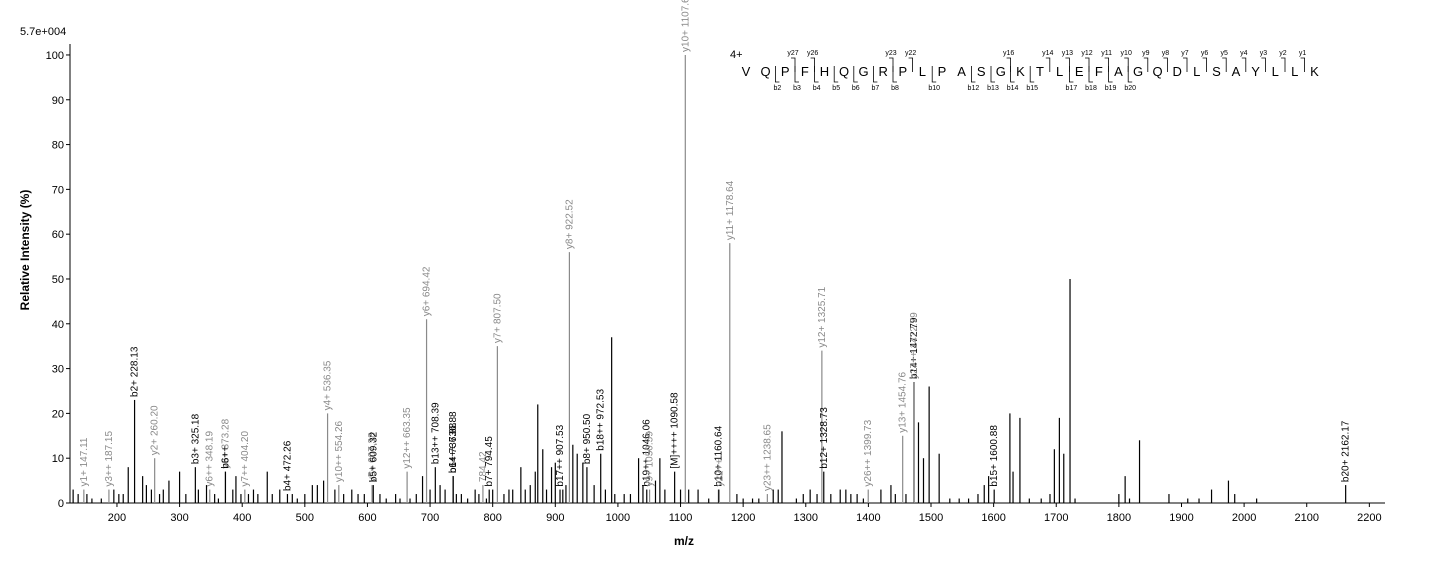  I want to click on x-tick-label: 1500, so click(931, 518).